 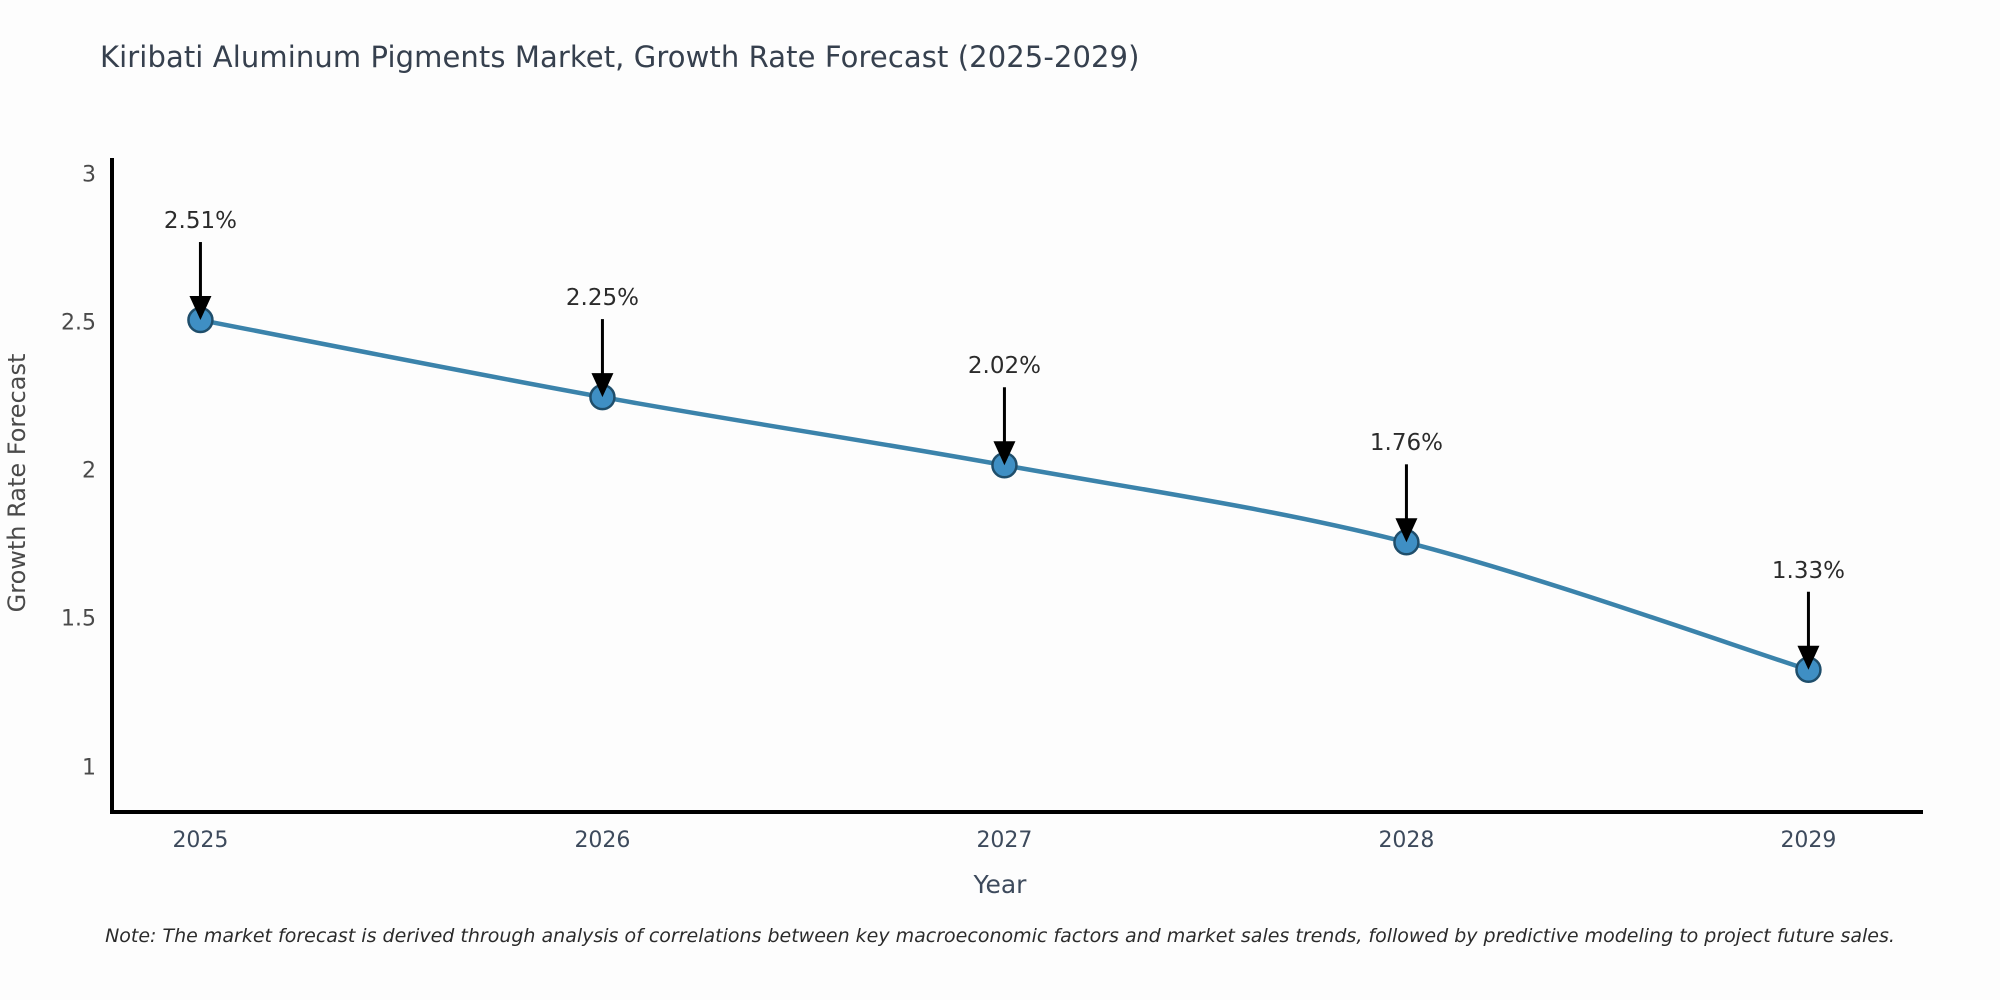 I want to click on data-point-label: 2.02%, so click(x=1004, y=366).